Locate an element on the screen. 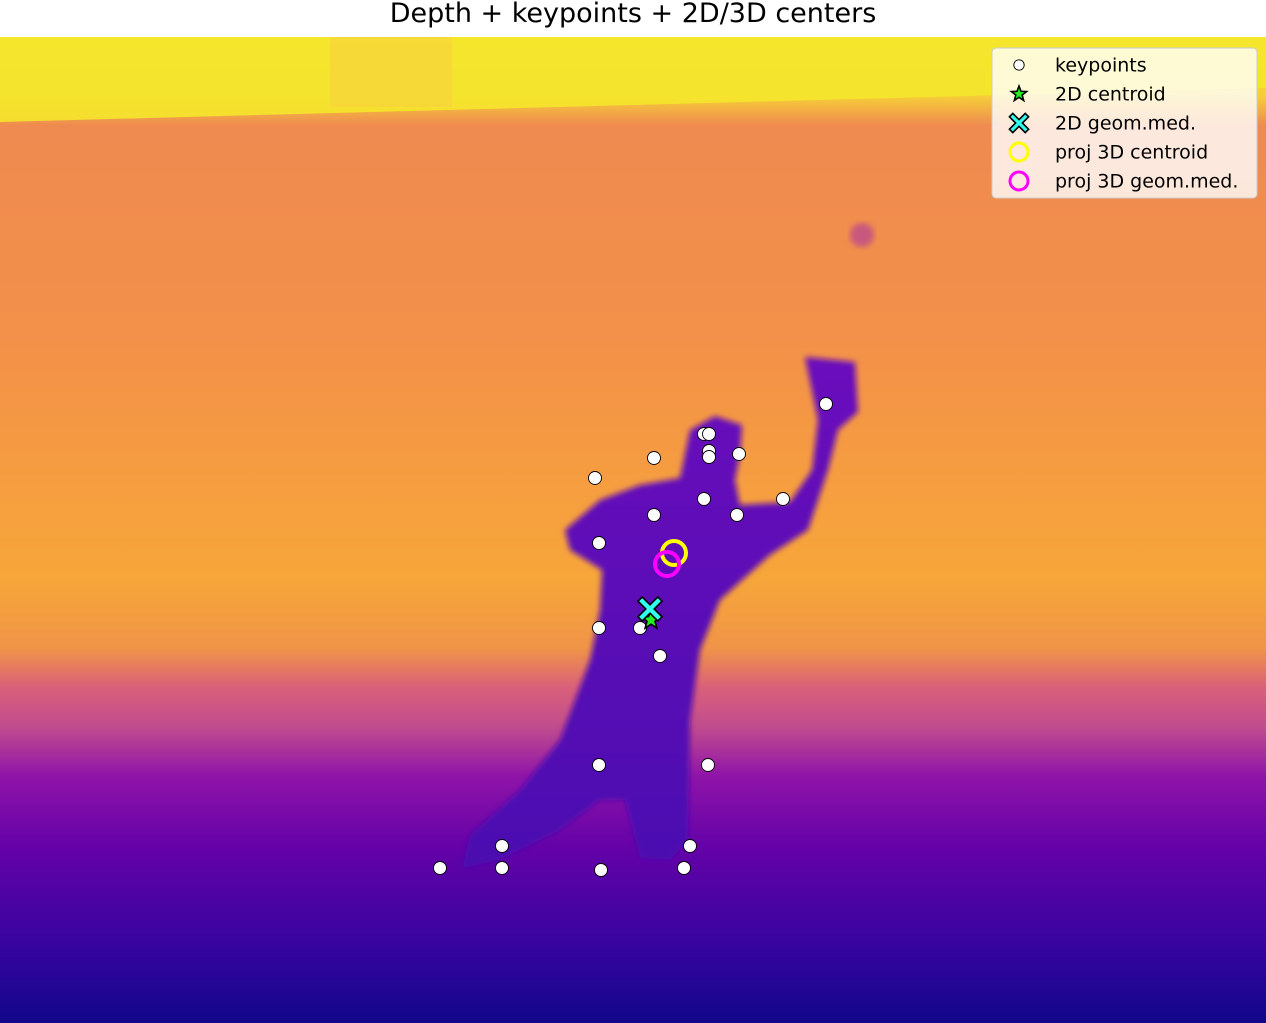  chart-marks is located at coordinates (633, 637).